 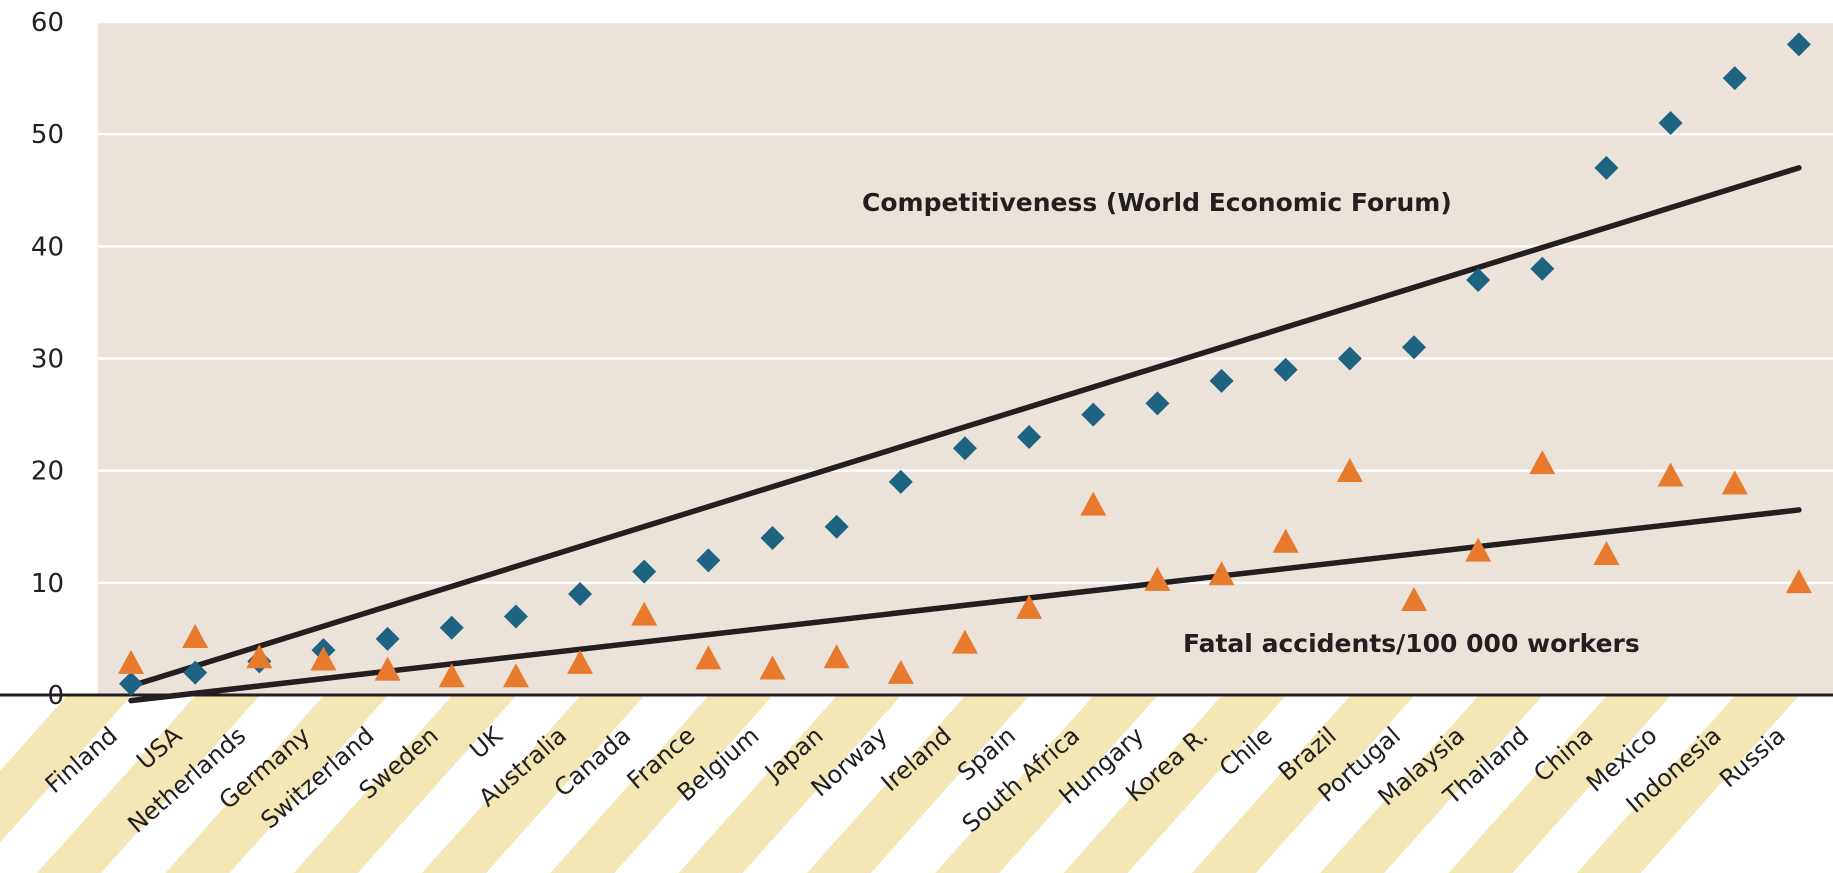 What do you see at coordinates (47, 472) in the screenshot?
I see `y-tick-label: 20` at bounding box center [47, 472].